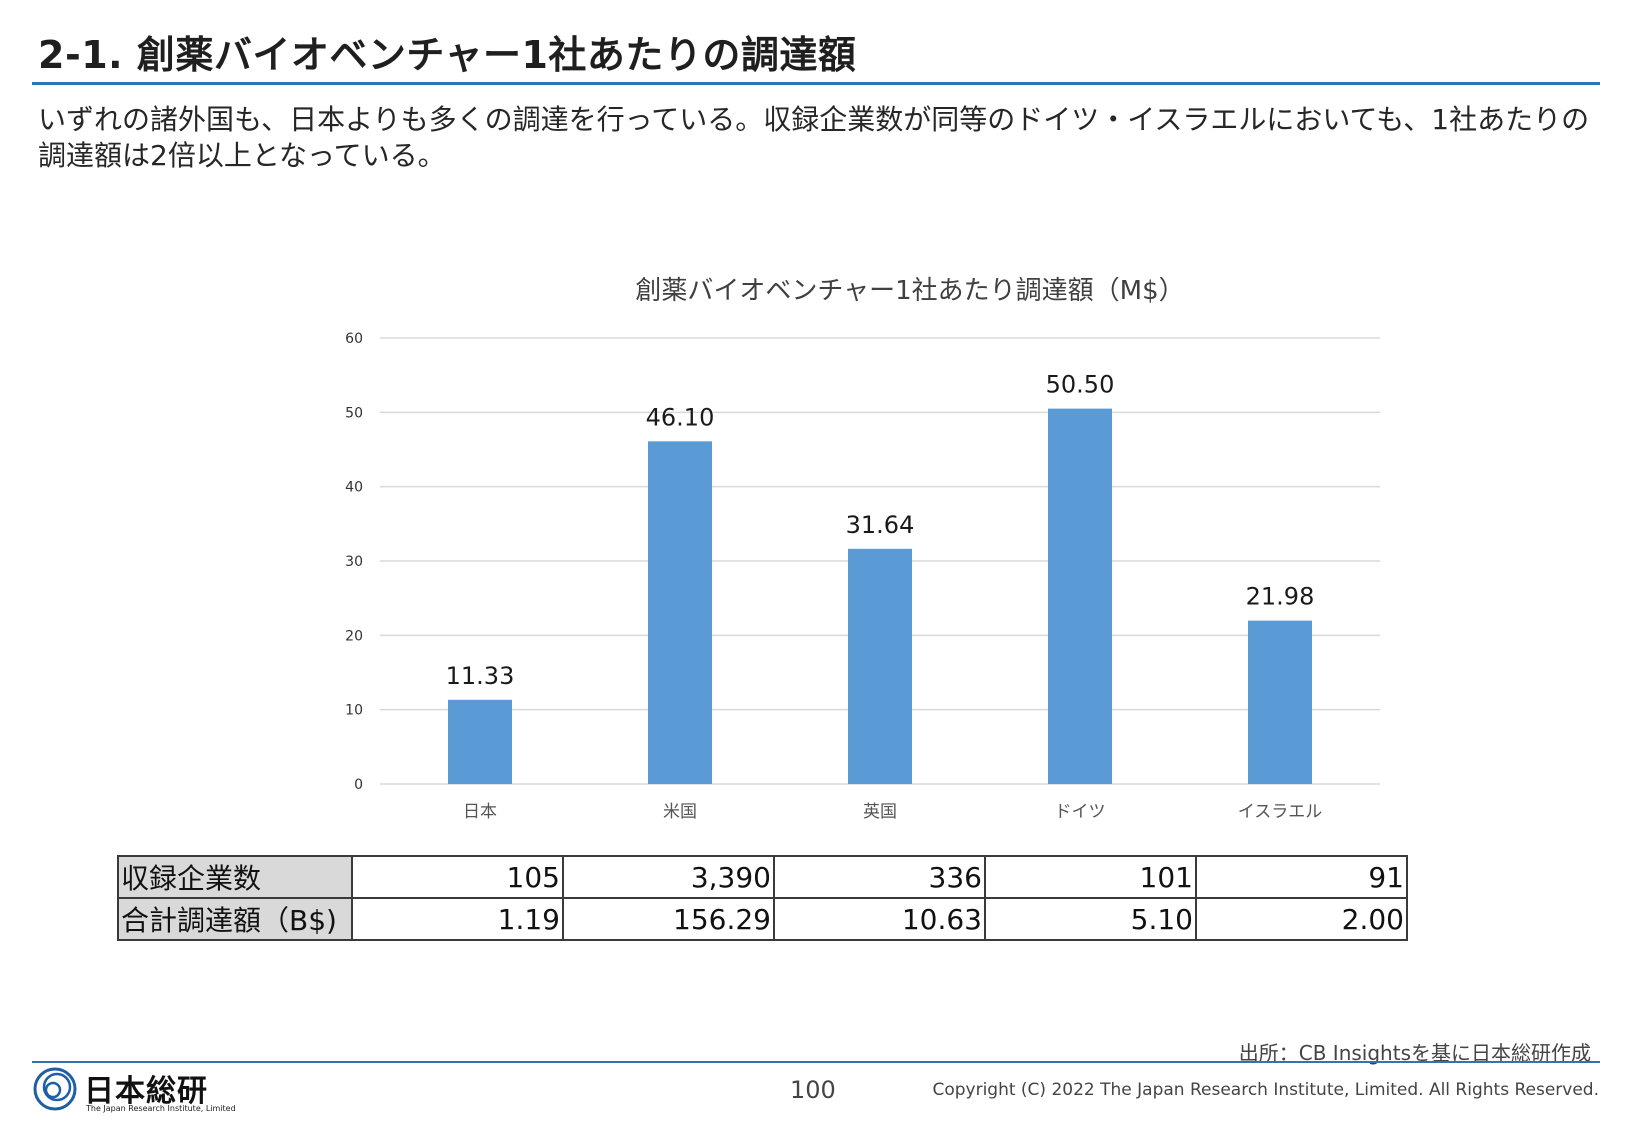 Image resolution: width=1625 pixels, height=1125 pixels. What do you see at coordinates (354, 562) in the screenshot?
I see `y-tick-label: 30` at bounding box center [354, 562].